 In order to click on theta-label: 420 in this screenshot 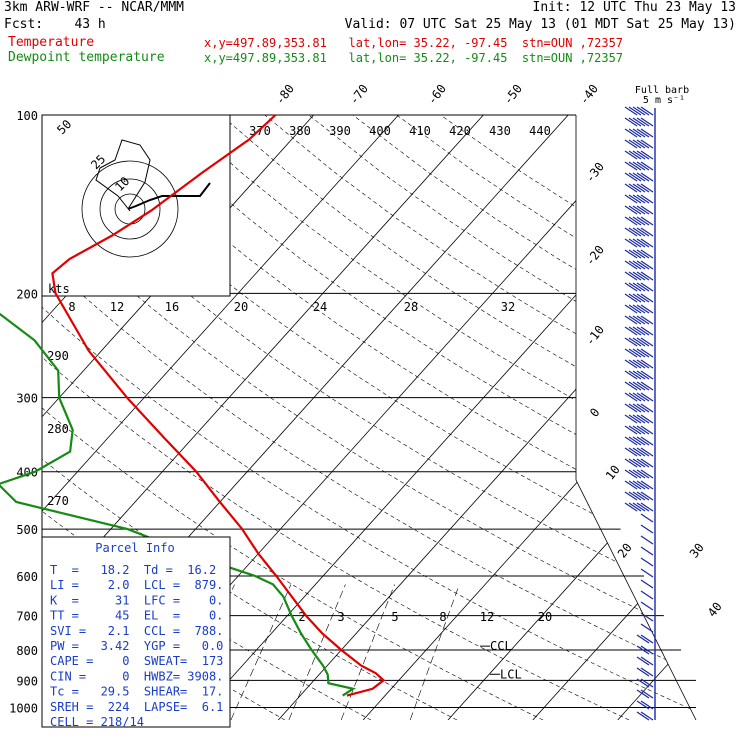, I will do `click(460, 131)`.